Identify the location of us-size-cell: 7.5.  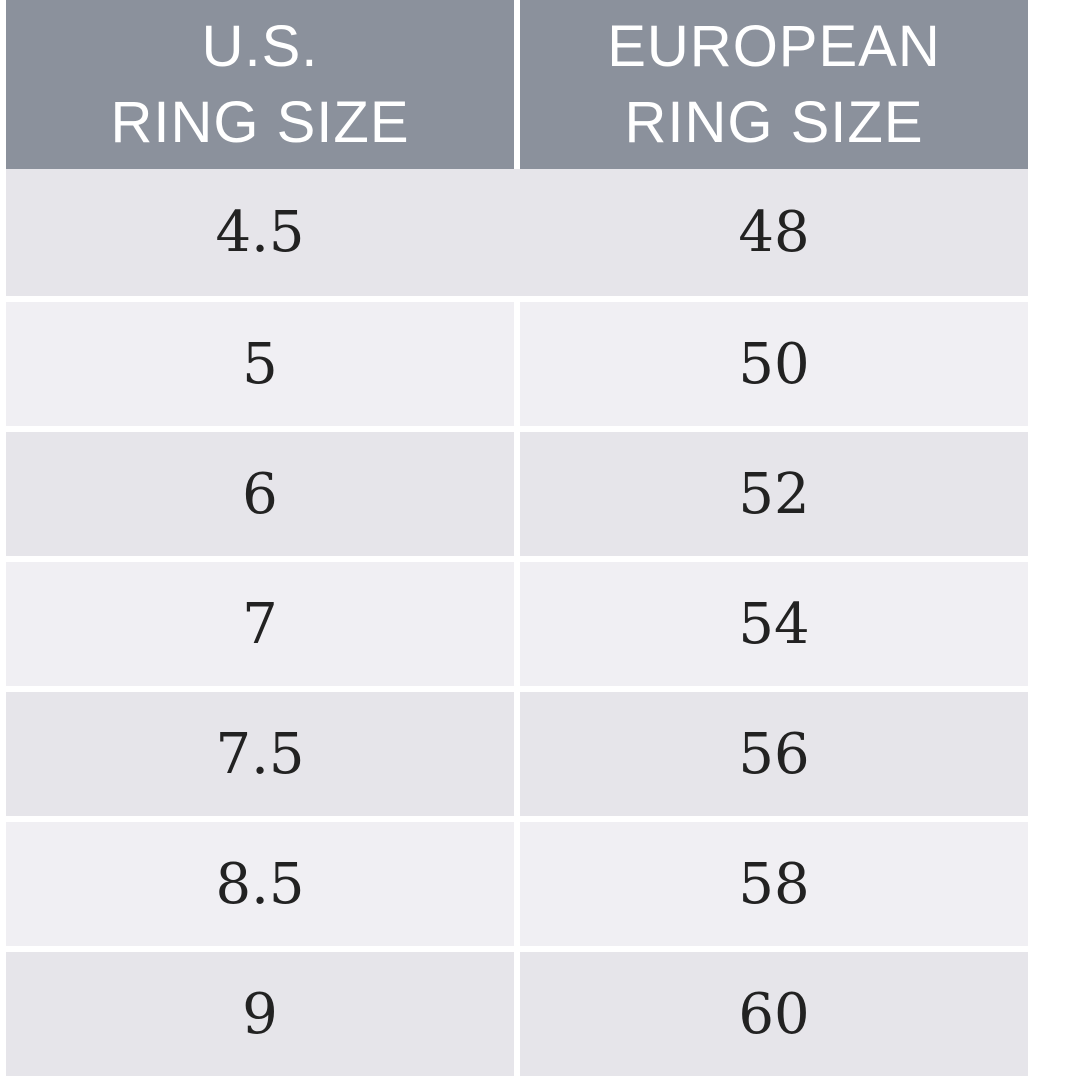
(260, 754).